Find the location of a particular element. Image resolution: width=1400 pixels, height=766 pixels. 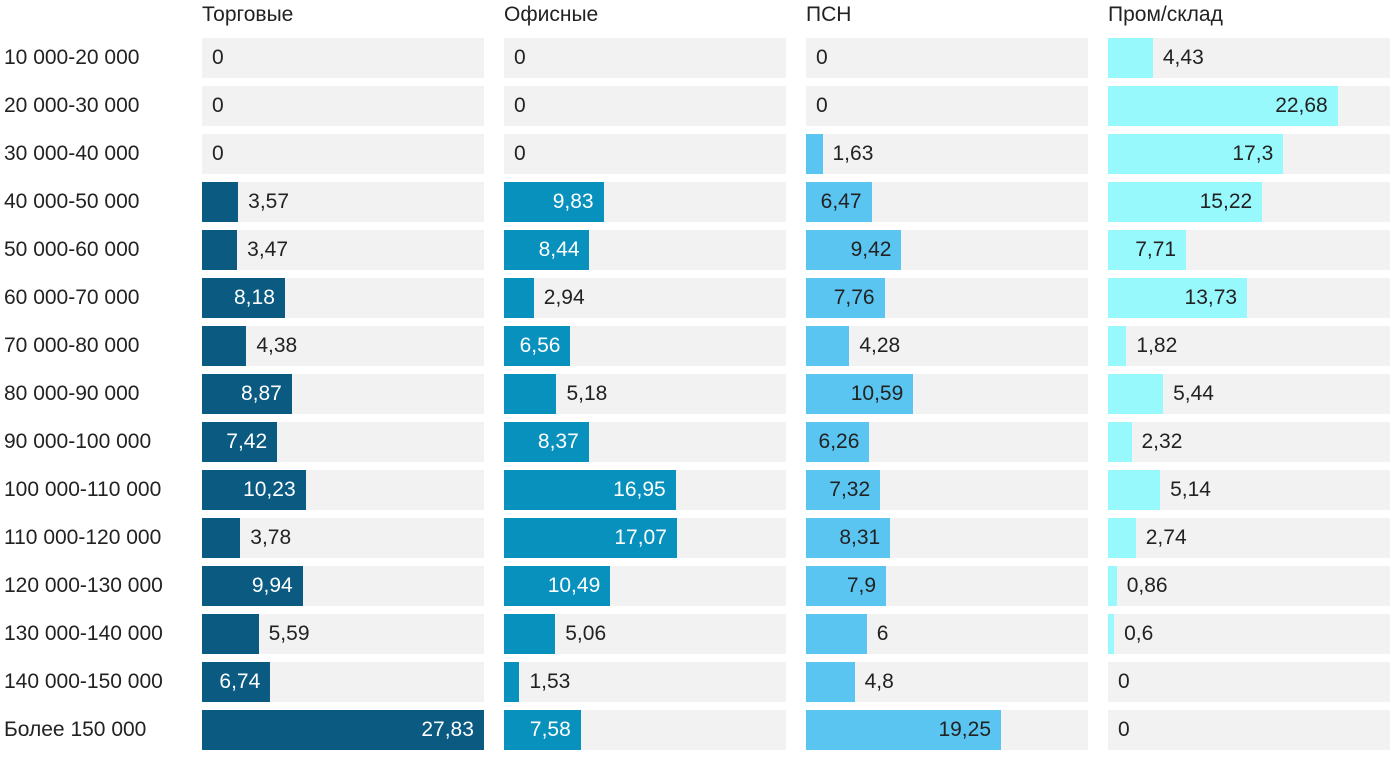

category-label: 40 000-50 000 is located at coordinates (72, 201).